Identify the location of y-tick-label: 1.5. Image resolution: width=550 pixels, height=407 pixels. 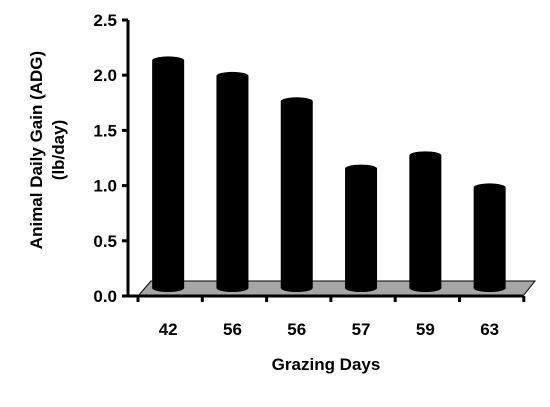
(105, 130).